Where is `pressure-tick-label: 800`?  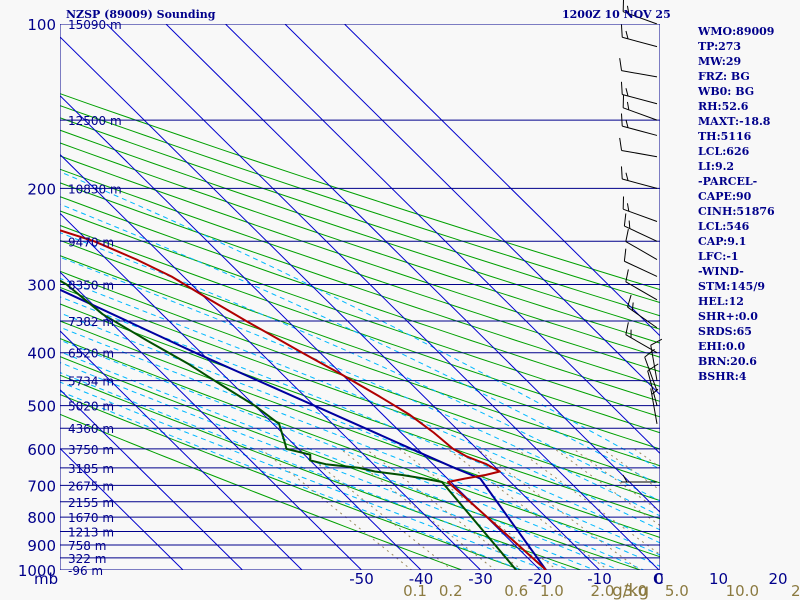 pressure-tick-label: 800 is located at coordinates (41, 518).